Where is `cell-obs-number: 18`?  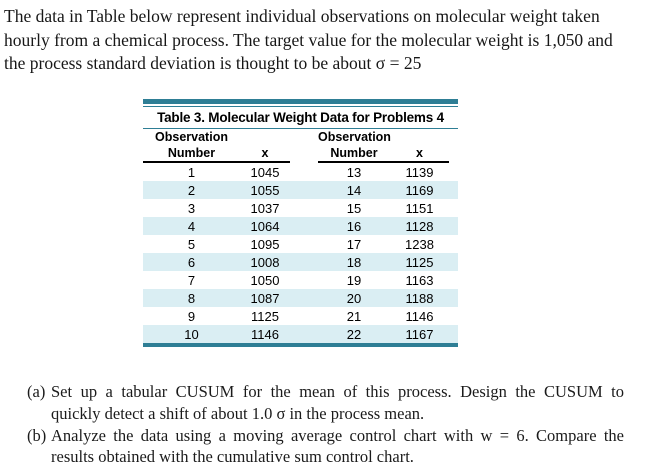
cell-obs-number: 18 is located at coordinates (354, 262).